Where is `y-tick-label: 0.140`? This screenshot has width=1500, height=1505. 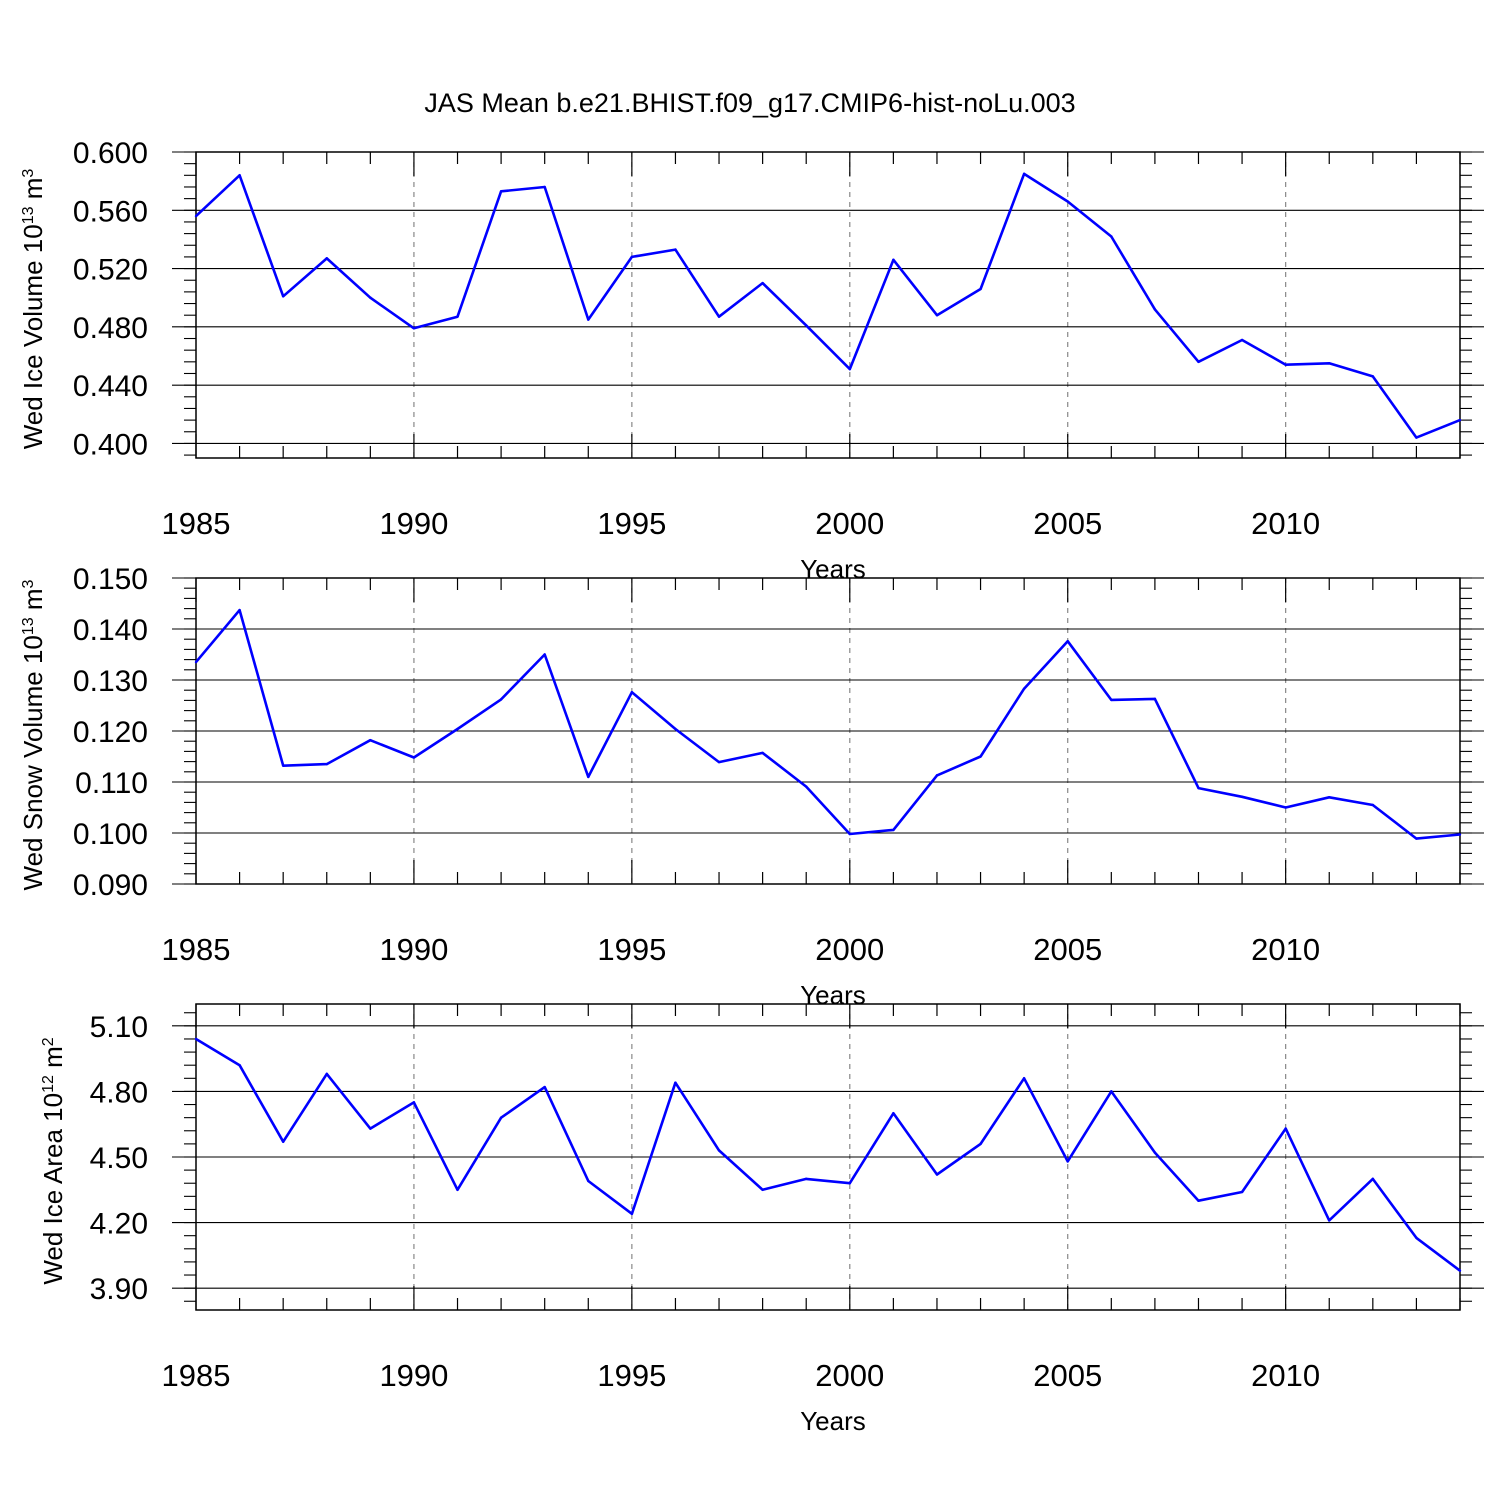 y-tick-label: 0.140 is located at coordinates (110, 630).